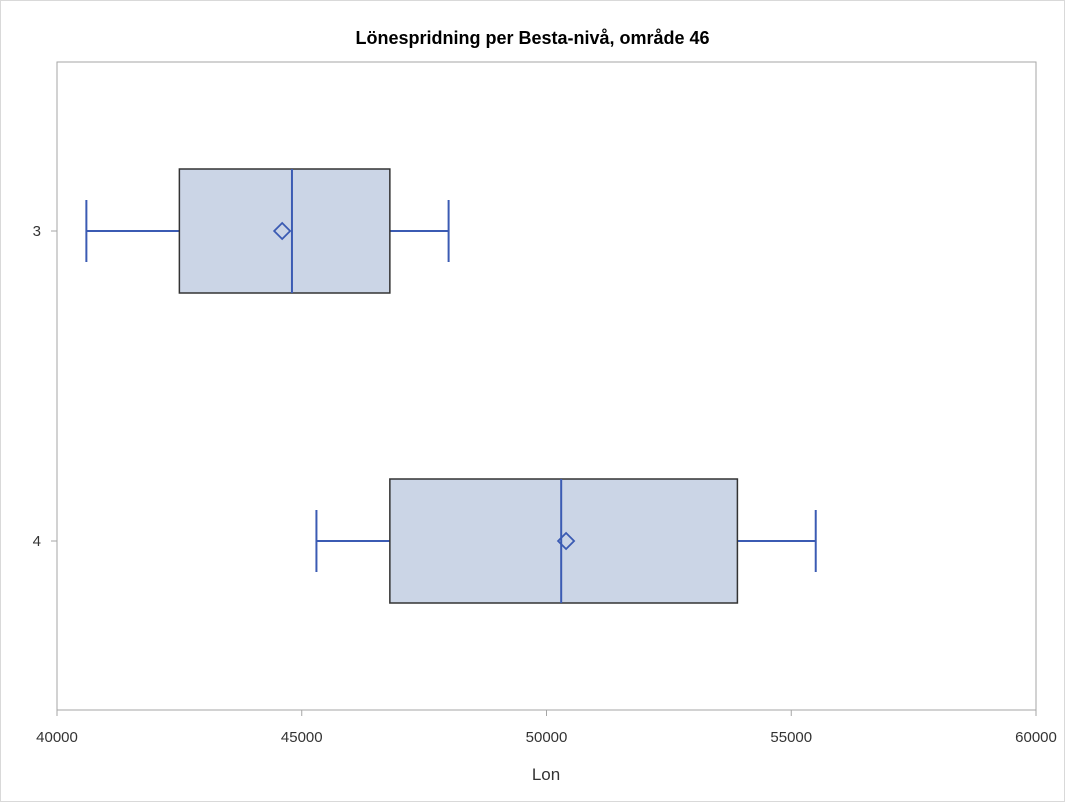 The height and width of the screenshot is (802, 1065). Describe the element at coordinates (37, 231) in the screenshot. I see `y-tick-label: 3` at that location.